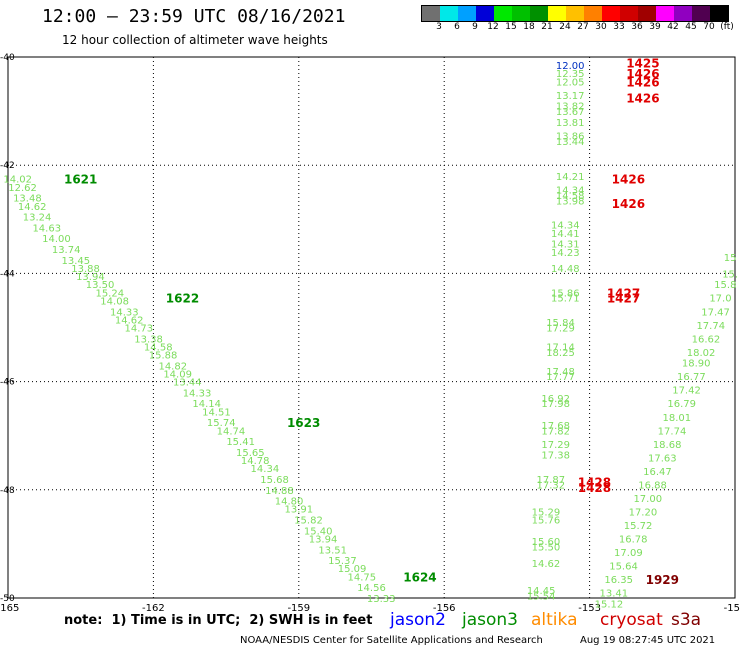 The image size is (740, 650). What do you see at coordinates (66, 250) in the screenshot?
I see `swh-value-label: 13.74` at bounding box center [66, 250].